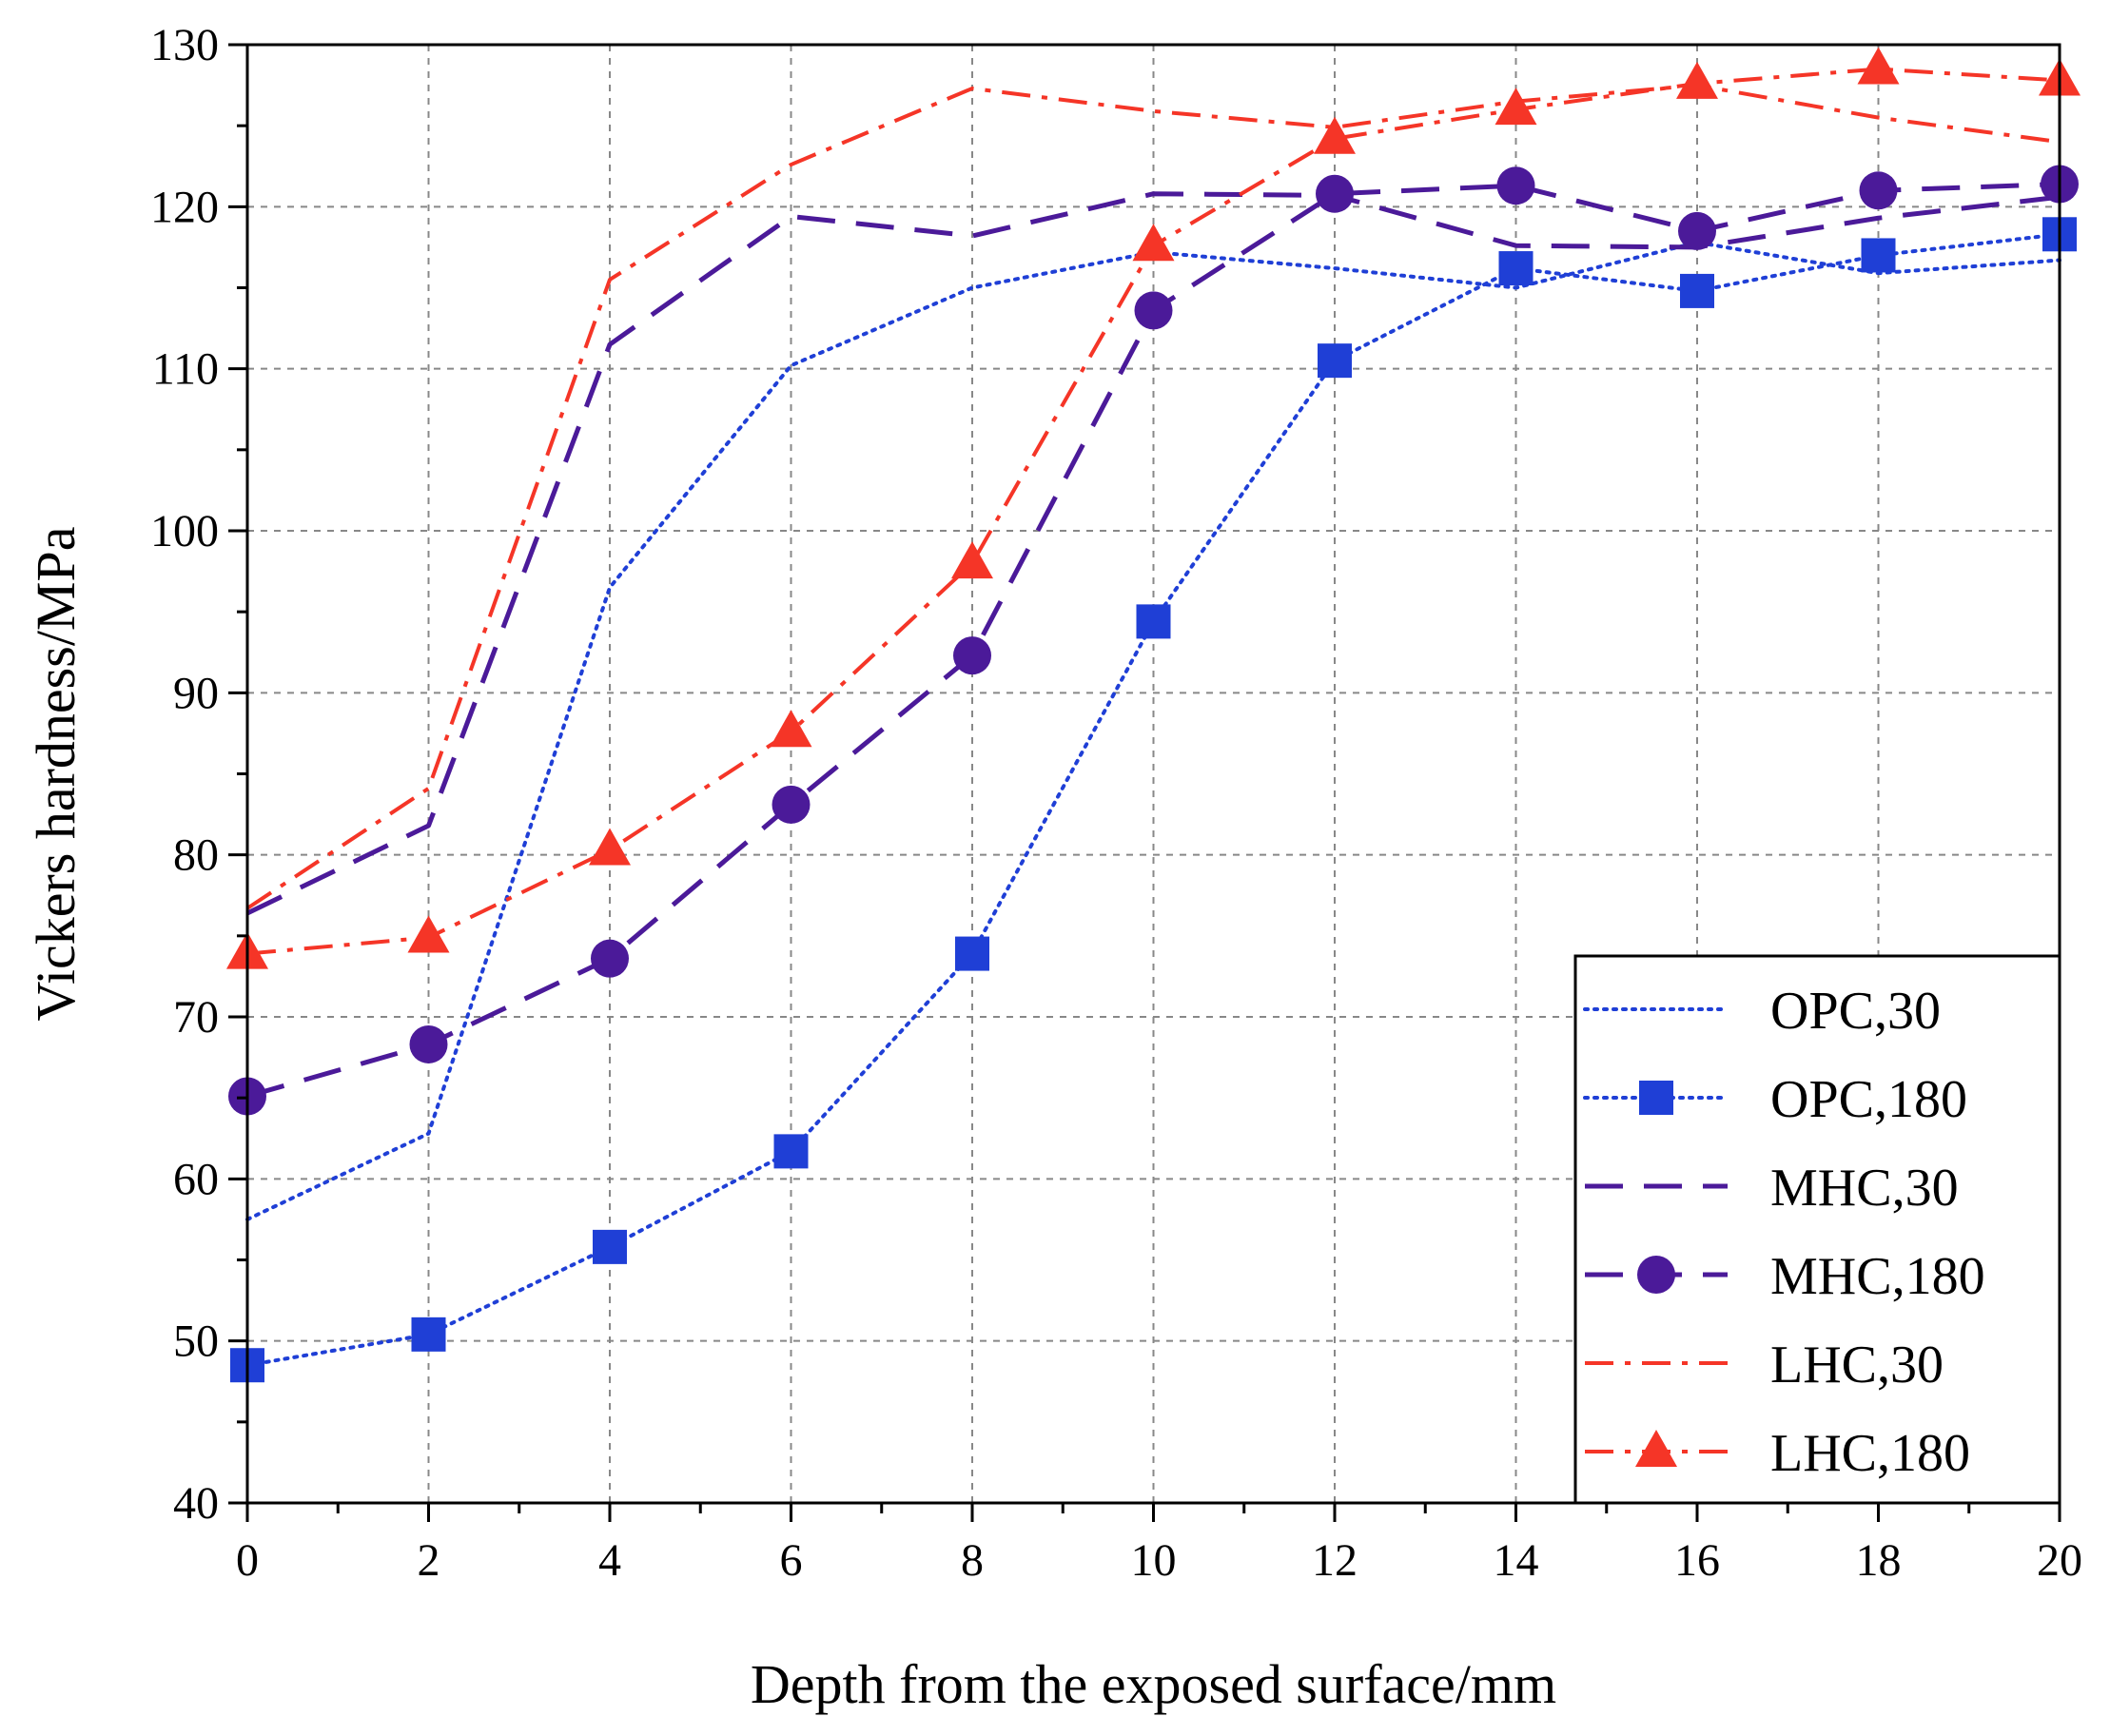 This screenshot has width=2110, height=1736. Describe the element at coordinates (196, 1018) in the screenshot. I see `y-tick-label: 70` at that location.